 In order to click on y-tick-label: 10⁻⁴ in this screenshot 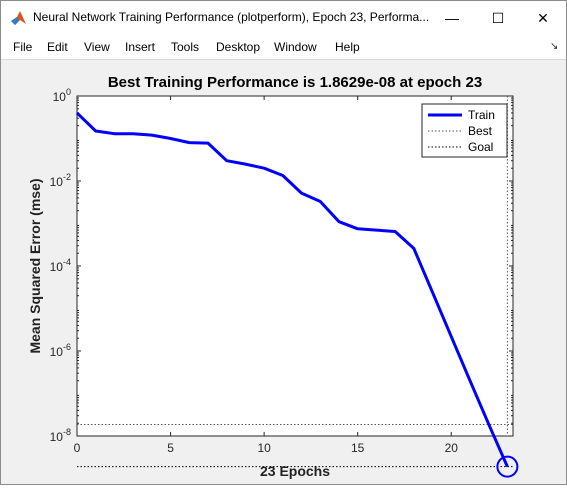, I will do `click(60, 265)`.